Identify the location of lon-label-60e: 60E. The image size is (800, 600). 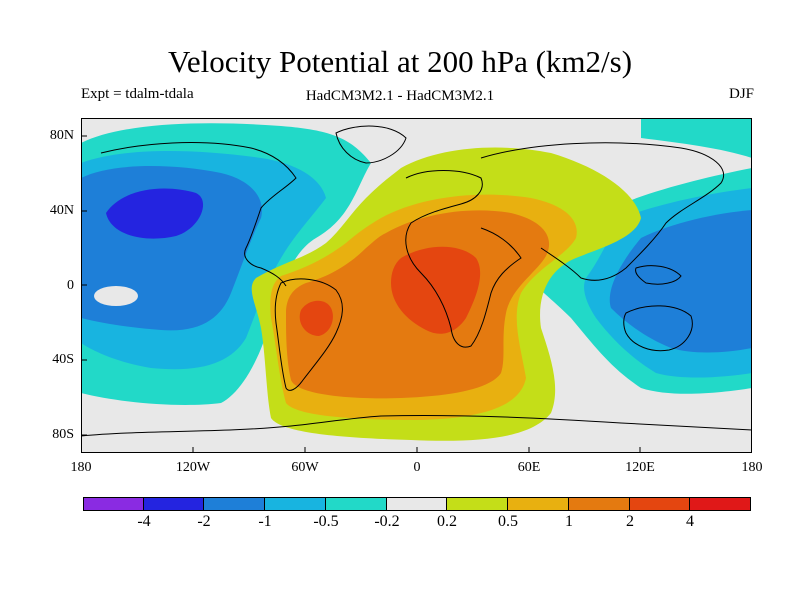
(529, 467).